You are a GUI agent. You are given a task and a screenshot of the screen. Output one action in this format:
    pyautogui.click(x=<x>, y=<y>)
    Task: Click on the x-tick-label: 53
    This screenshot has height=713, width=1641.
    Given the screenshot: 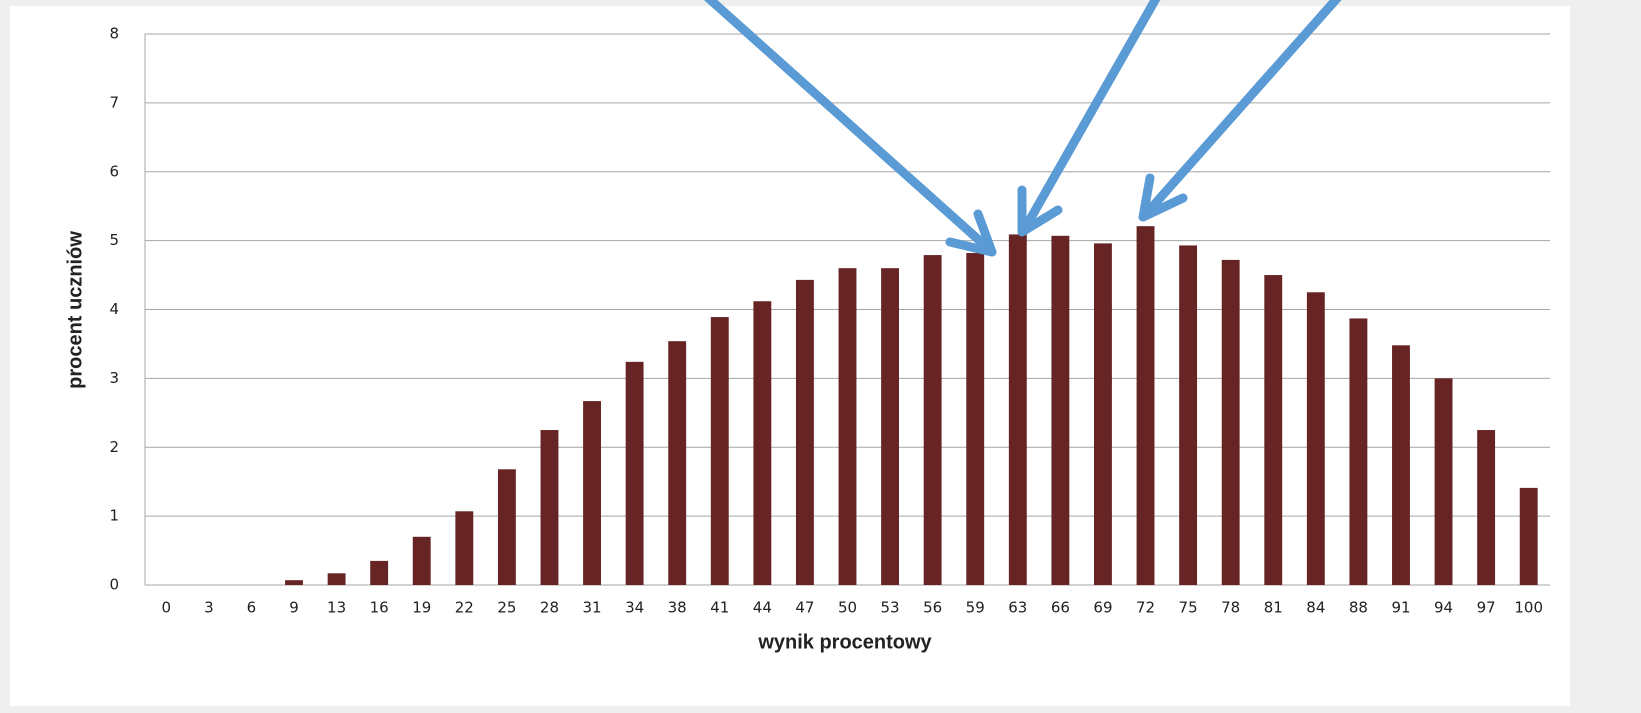 What is the action you would take?
    pyautogui.click(x=890, y=608)
    